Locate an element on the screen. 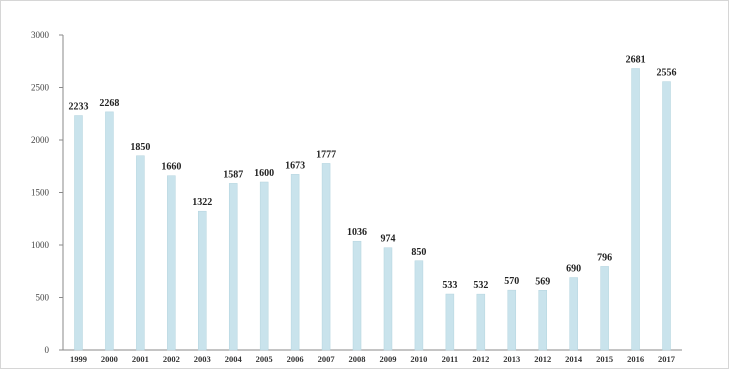 The image size is (729, 370). x-tick-label: 2011 is located at coordinates (450, 359).